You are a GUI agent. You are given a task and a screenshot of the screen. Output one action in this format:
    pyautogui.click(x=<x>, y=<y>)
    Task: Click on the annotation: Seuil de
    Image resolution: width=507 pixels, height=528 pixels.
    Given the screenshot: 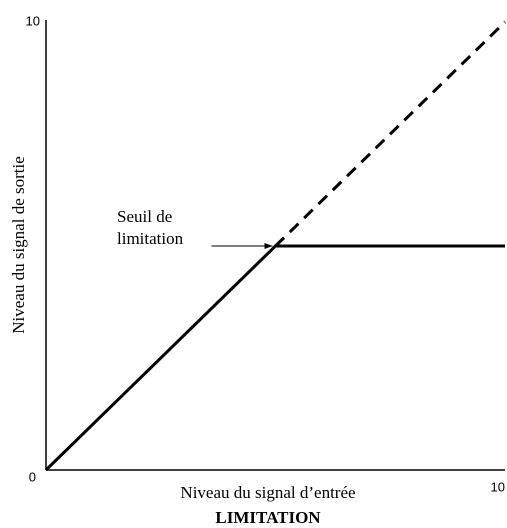 What is the action you would take?
    pyautogui.click(x=144, y=216)
    